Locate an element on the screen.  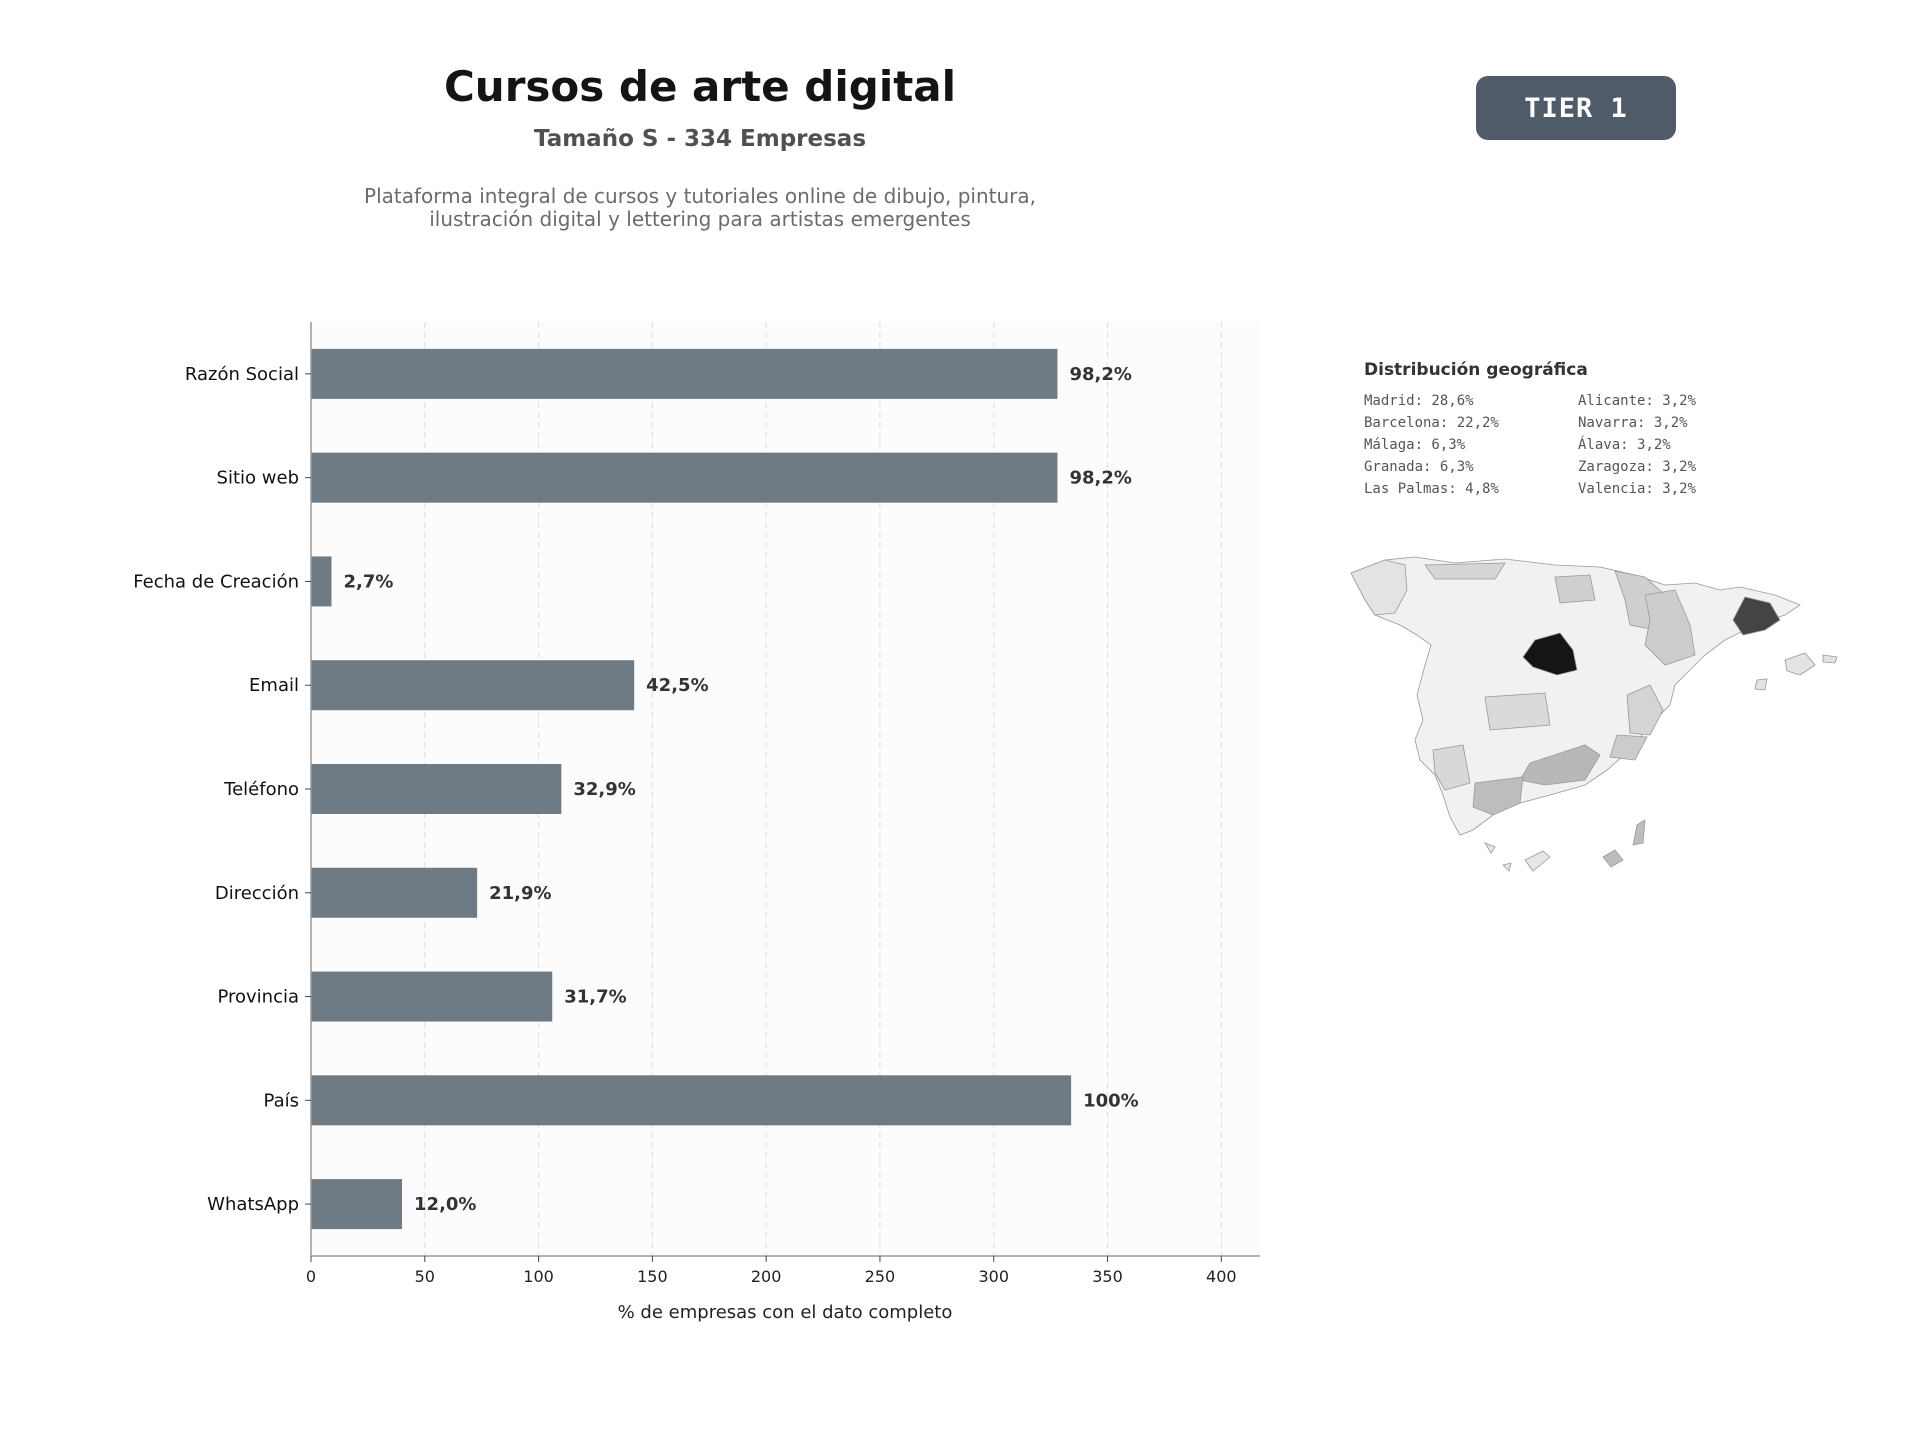
huelva-region is located at coordinates (1451, 767).